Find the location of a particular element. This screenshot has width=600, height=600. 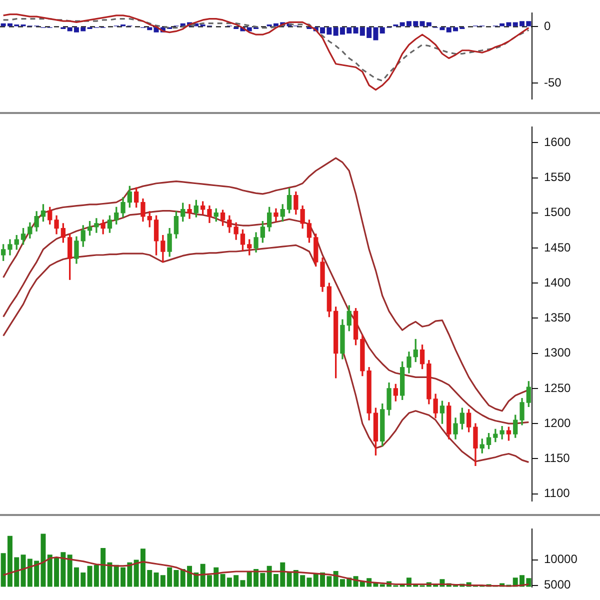

y-tick-label: 1200 is located at coordinates (558, 423).